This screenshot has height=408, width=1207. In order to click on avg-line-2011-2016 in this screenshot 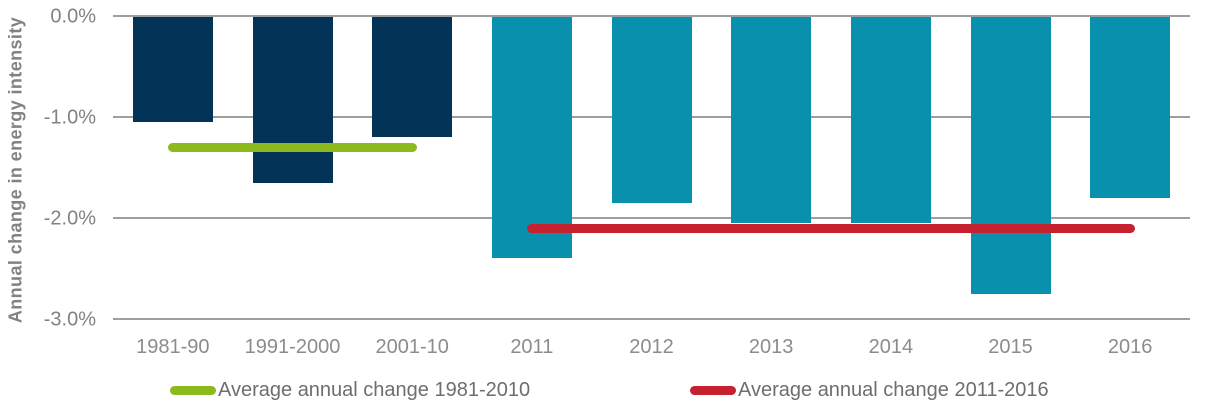, I will do `click(831, 228)`.